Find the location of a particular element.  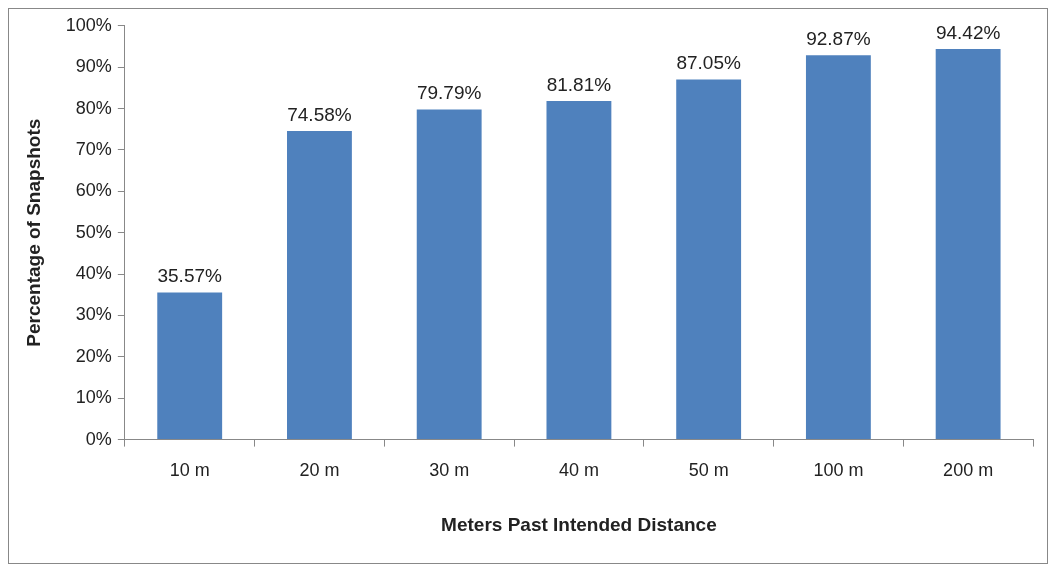

data-label: 79.79% is located at coordinates (449, 93).